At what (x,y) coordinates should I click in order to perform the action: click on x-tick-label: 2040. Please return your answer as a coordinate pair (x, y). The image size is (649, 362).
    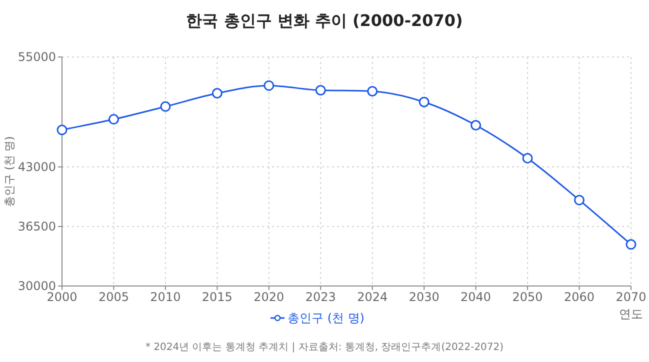
    Looking at the image, I should click on (476, 297).